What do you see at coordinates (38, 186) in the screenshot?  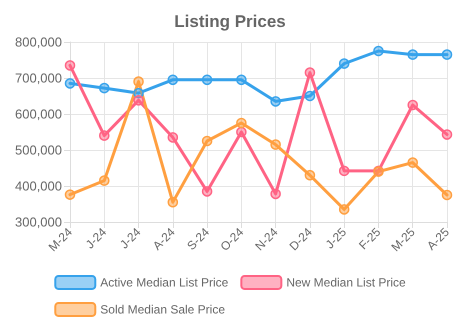 I see `y-tick-label: 400,000` at bounding box center [38, 186].